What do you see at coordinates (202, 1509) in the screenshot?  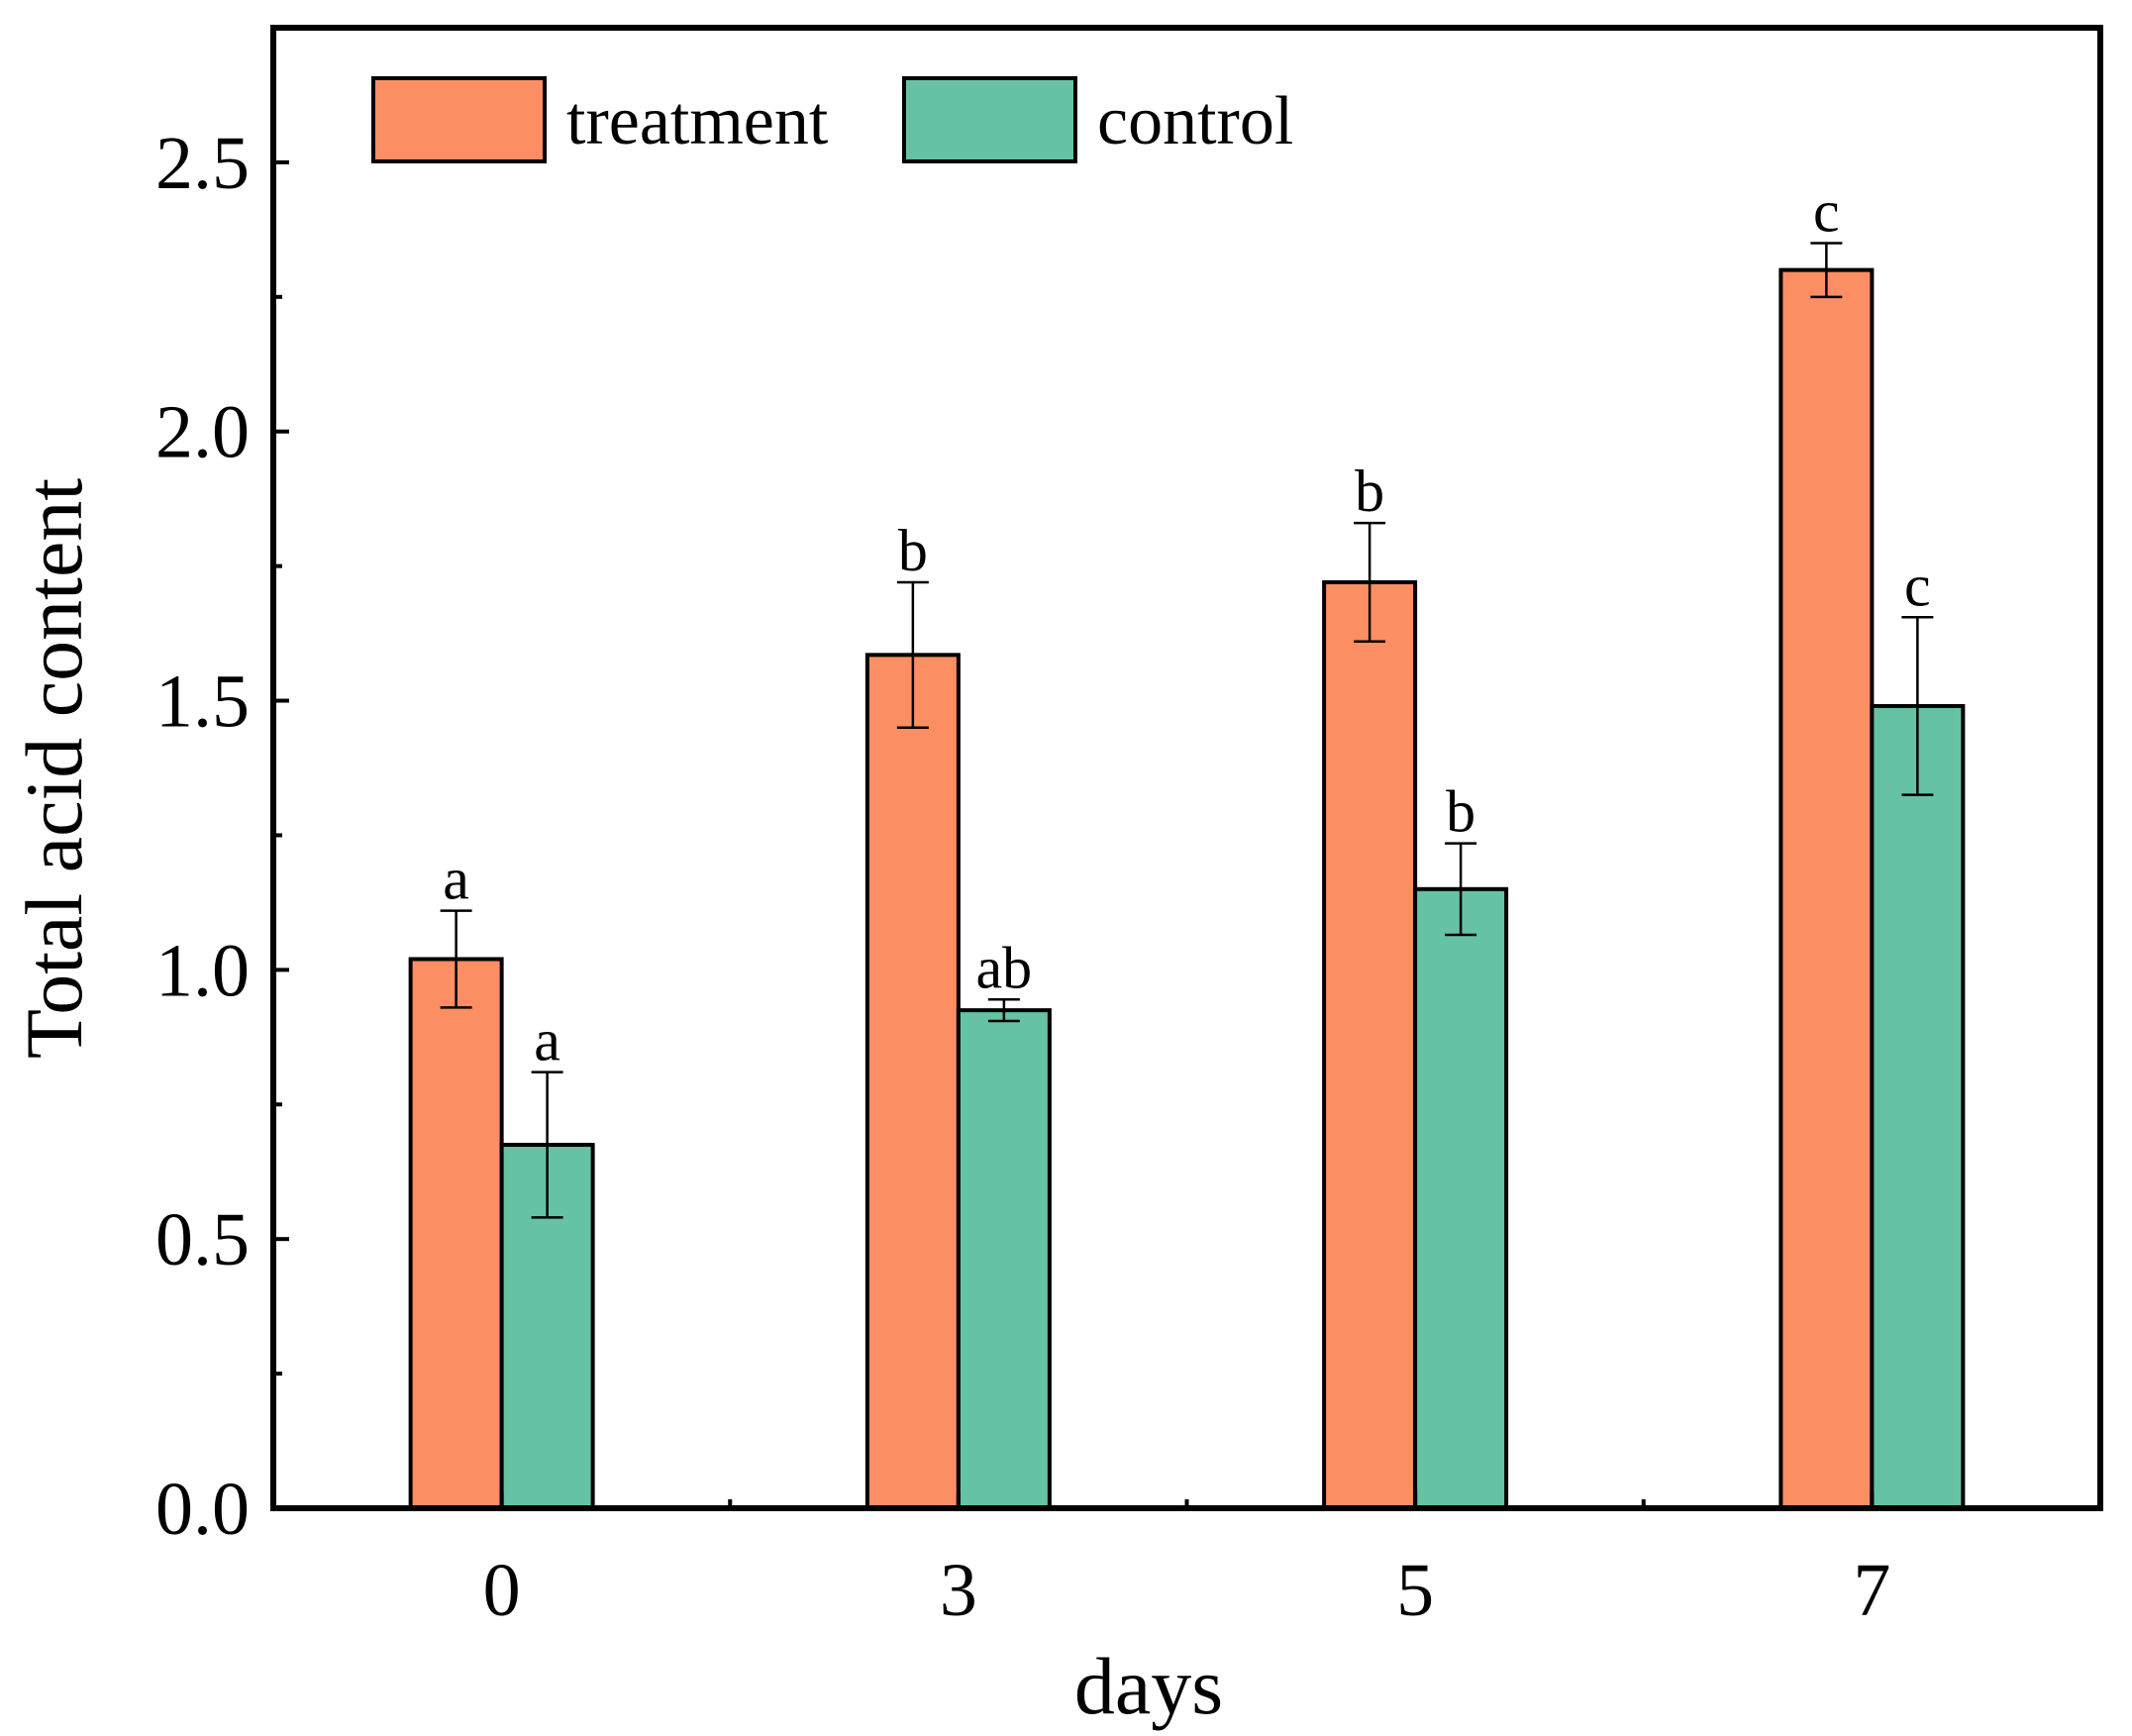 I see `y-tick-label: 0.0` at bounding box center [202, 1509].